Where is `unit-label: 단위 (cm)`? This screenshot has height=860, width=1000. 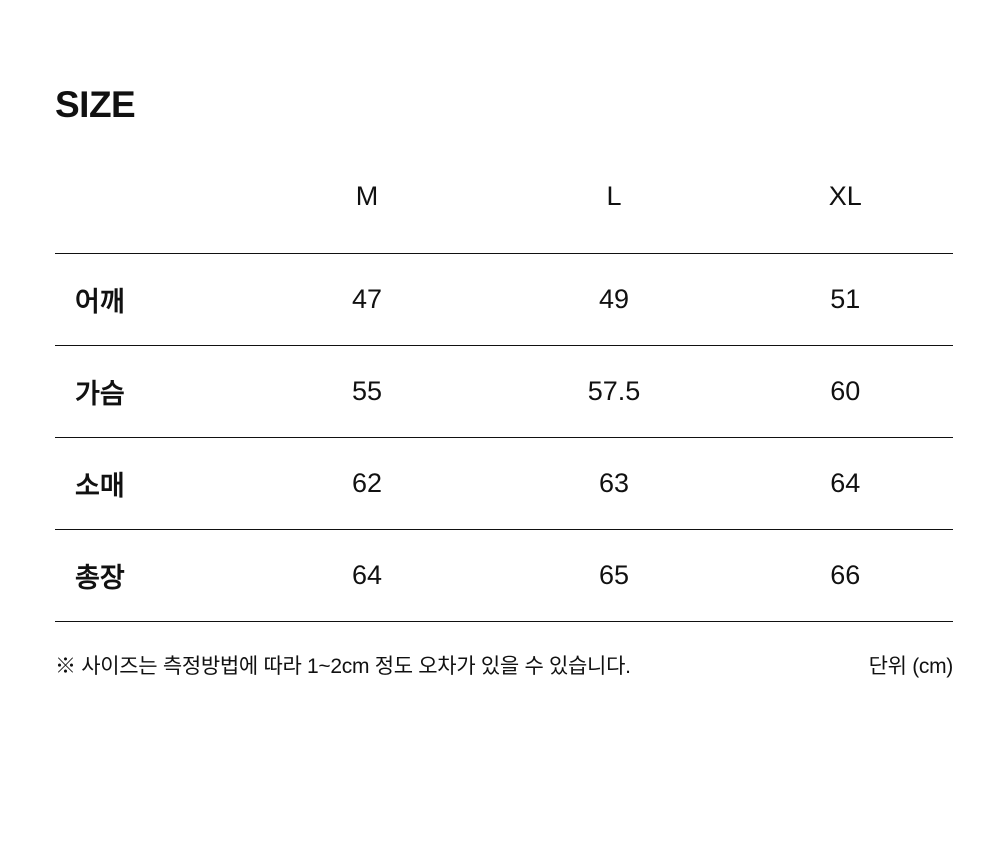 unit-label: 단위 (cm) is located at coordinates (911, 666).